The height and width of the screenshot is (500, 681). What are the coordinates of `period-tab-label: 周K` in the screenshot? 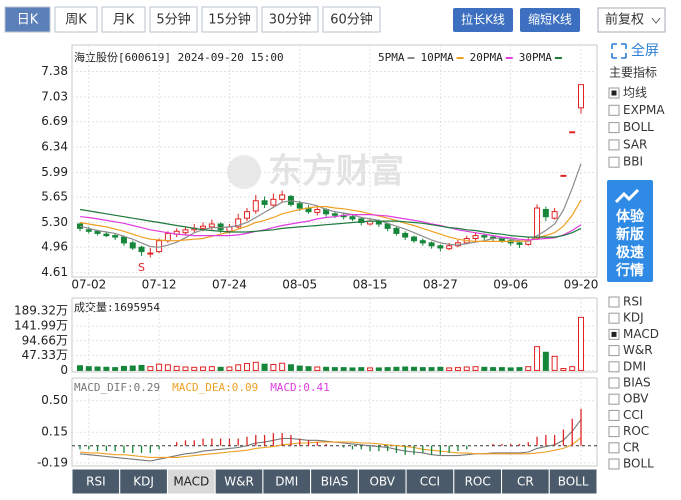 It's located at (76, 20).